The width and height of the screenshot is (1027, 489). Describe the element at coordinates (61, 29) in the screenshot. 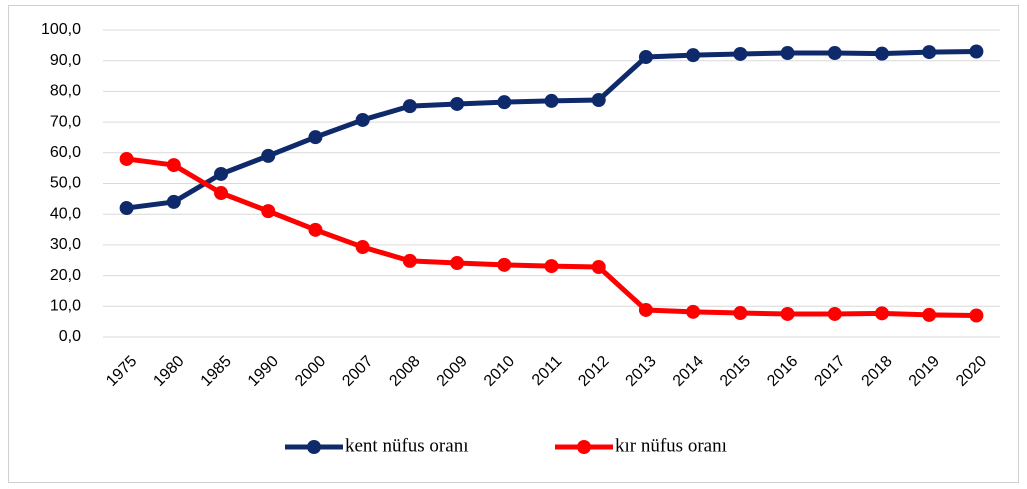

I see `y-tick-label: 100,0` at that location.